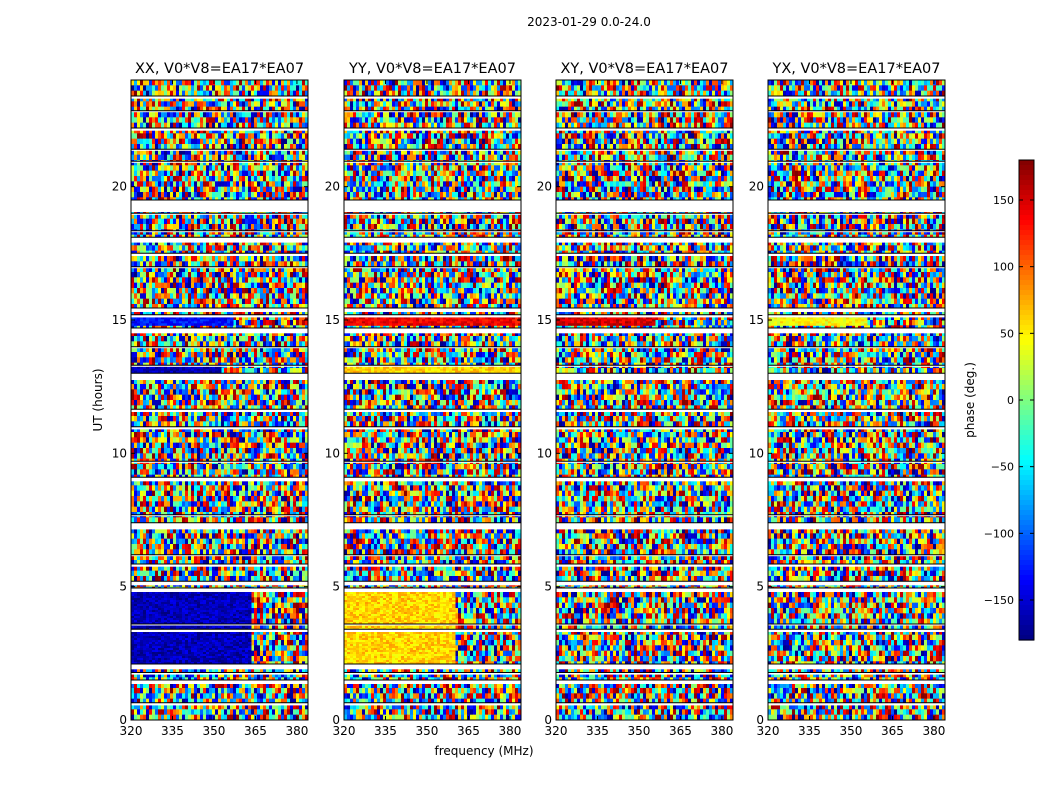 Image resolution: width=1050 pixels, height=800 pixels. Describe the element at coordinates (856, 400) in the screenshot. I see `panel-frame` at that location.